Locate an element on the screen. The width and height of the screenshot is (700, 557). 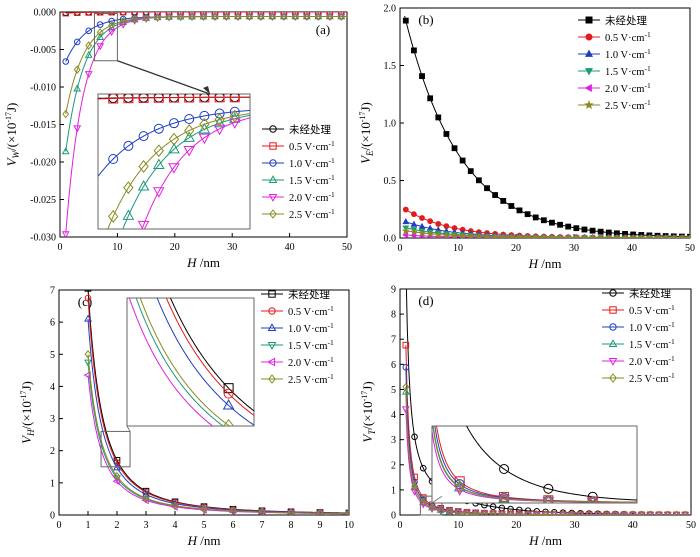
zoom-region is located at coordinates (105, 37).